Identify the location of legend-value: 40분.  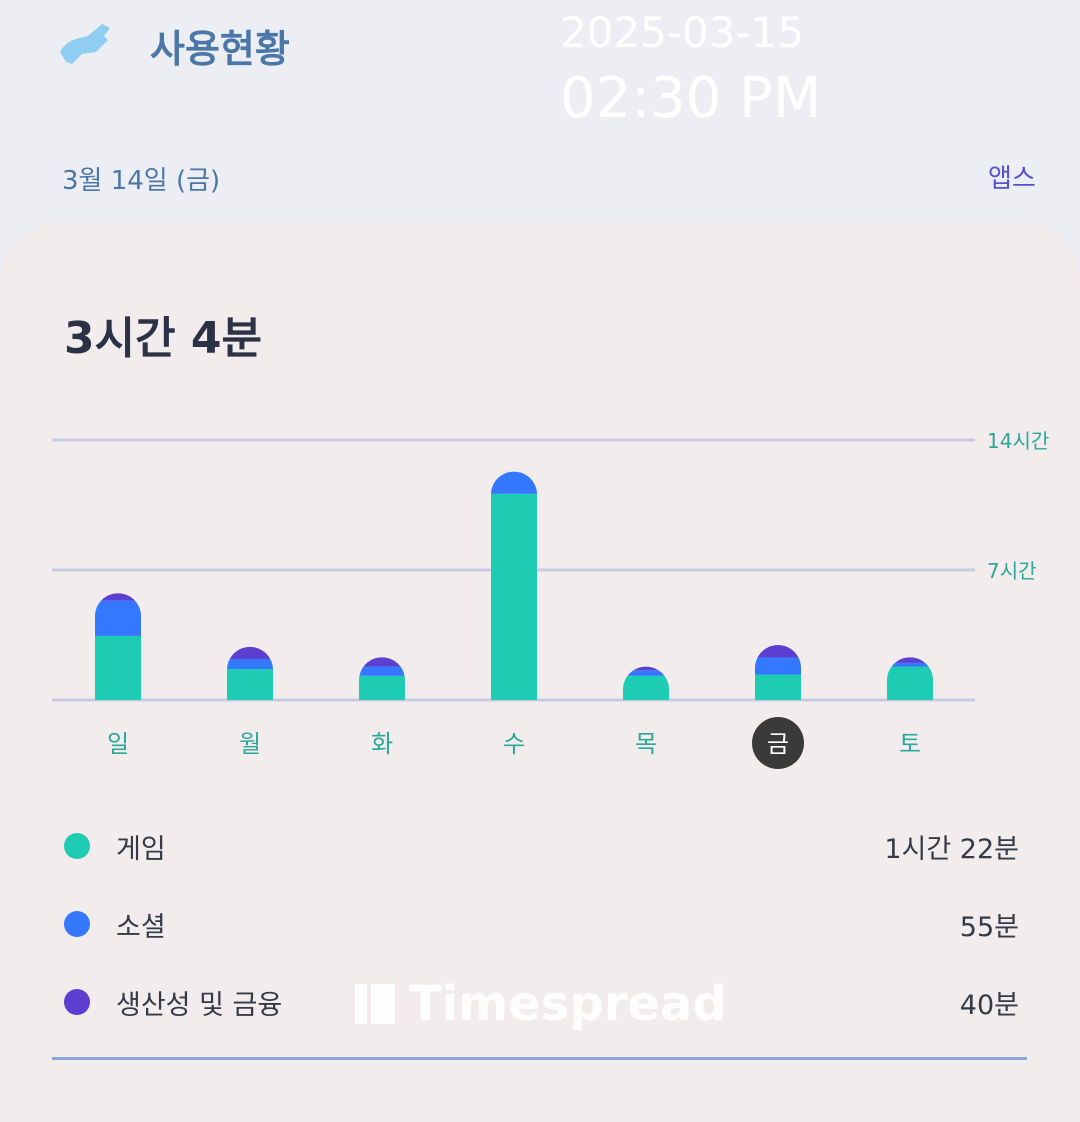
(989, 1005).